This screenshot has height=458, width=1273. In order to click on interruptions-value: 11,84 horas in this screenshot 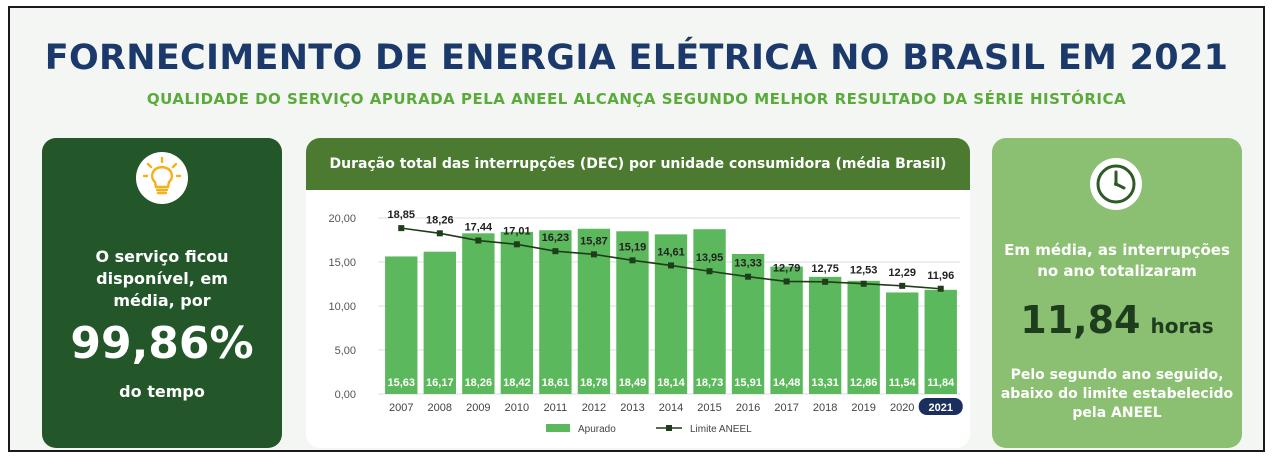, I will do `click(1117, 320)`.